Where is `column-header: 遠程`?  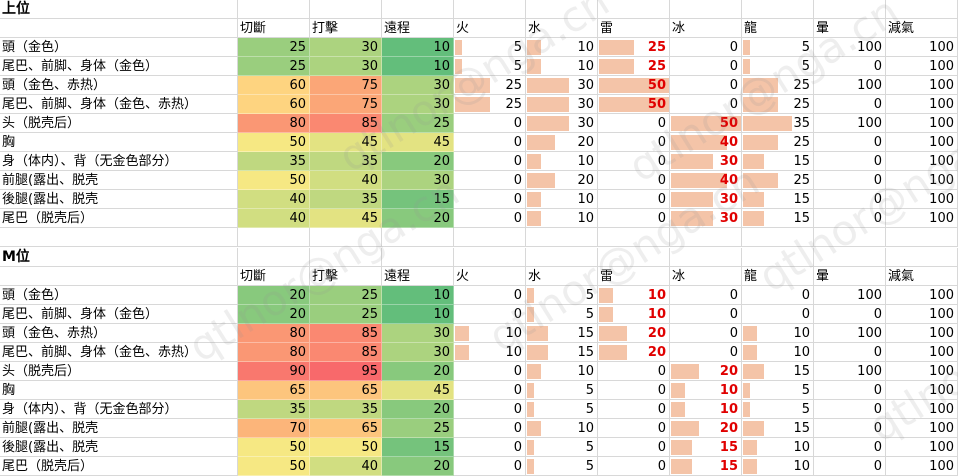 column-header: 遠程 is located at coordinates (418, 276).